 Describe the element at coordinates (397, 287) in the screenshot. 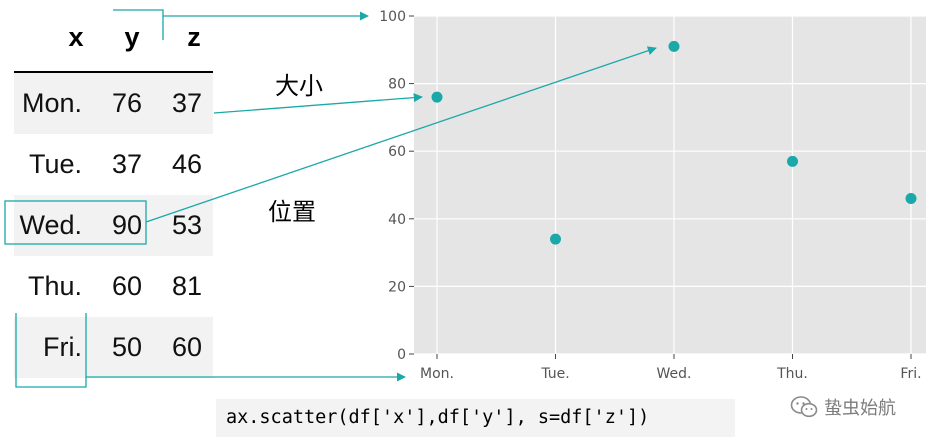

I see `y-tick-label: 20` at that location.